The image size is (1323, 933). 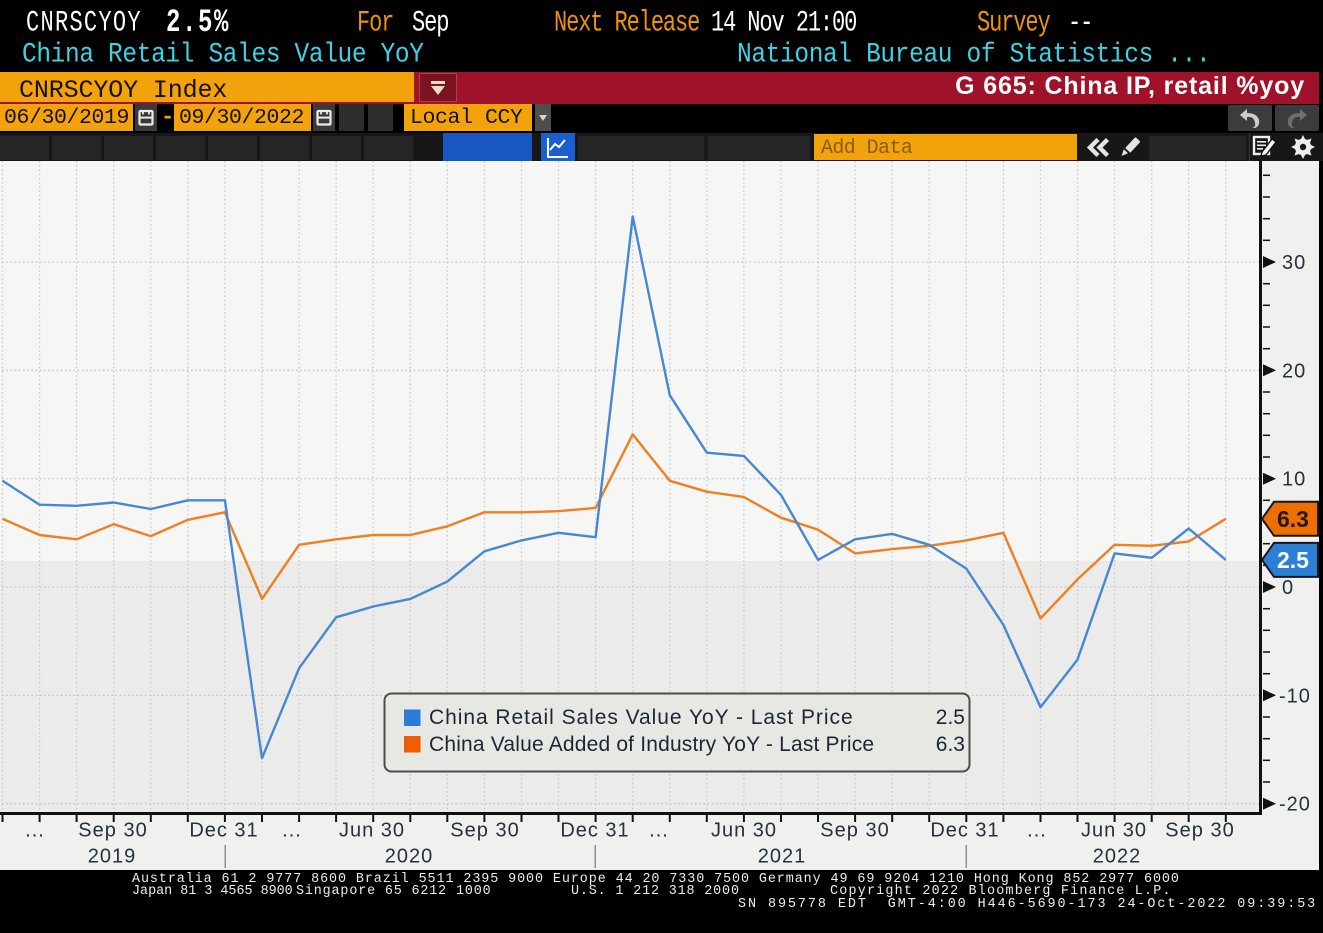 What do you see at coordinates (1288, 588) in the screenshot?
I see `svg-text: 0` at bounding box center [1288, 588].